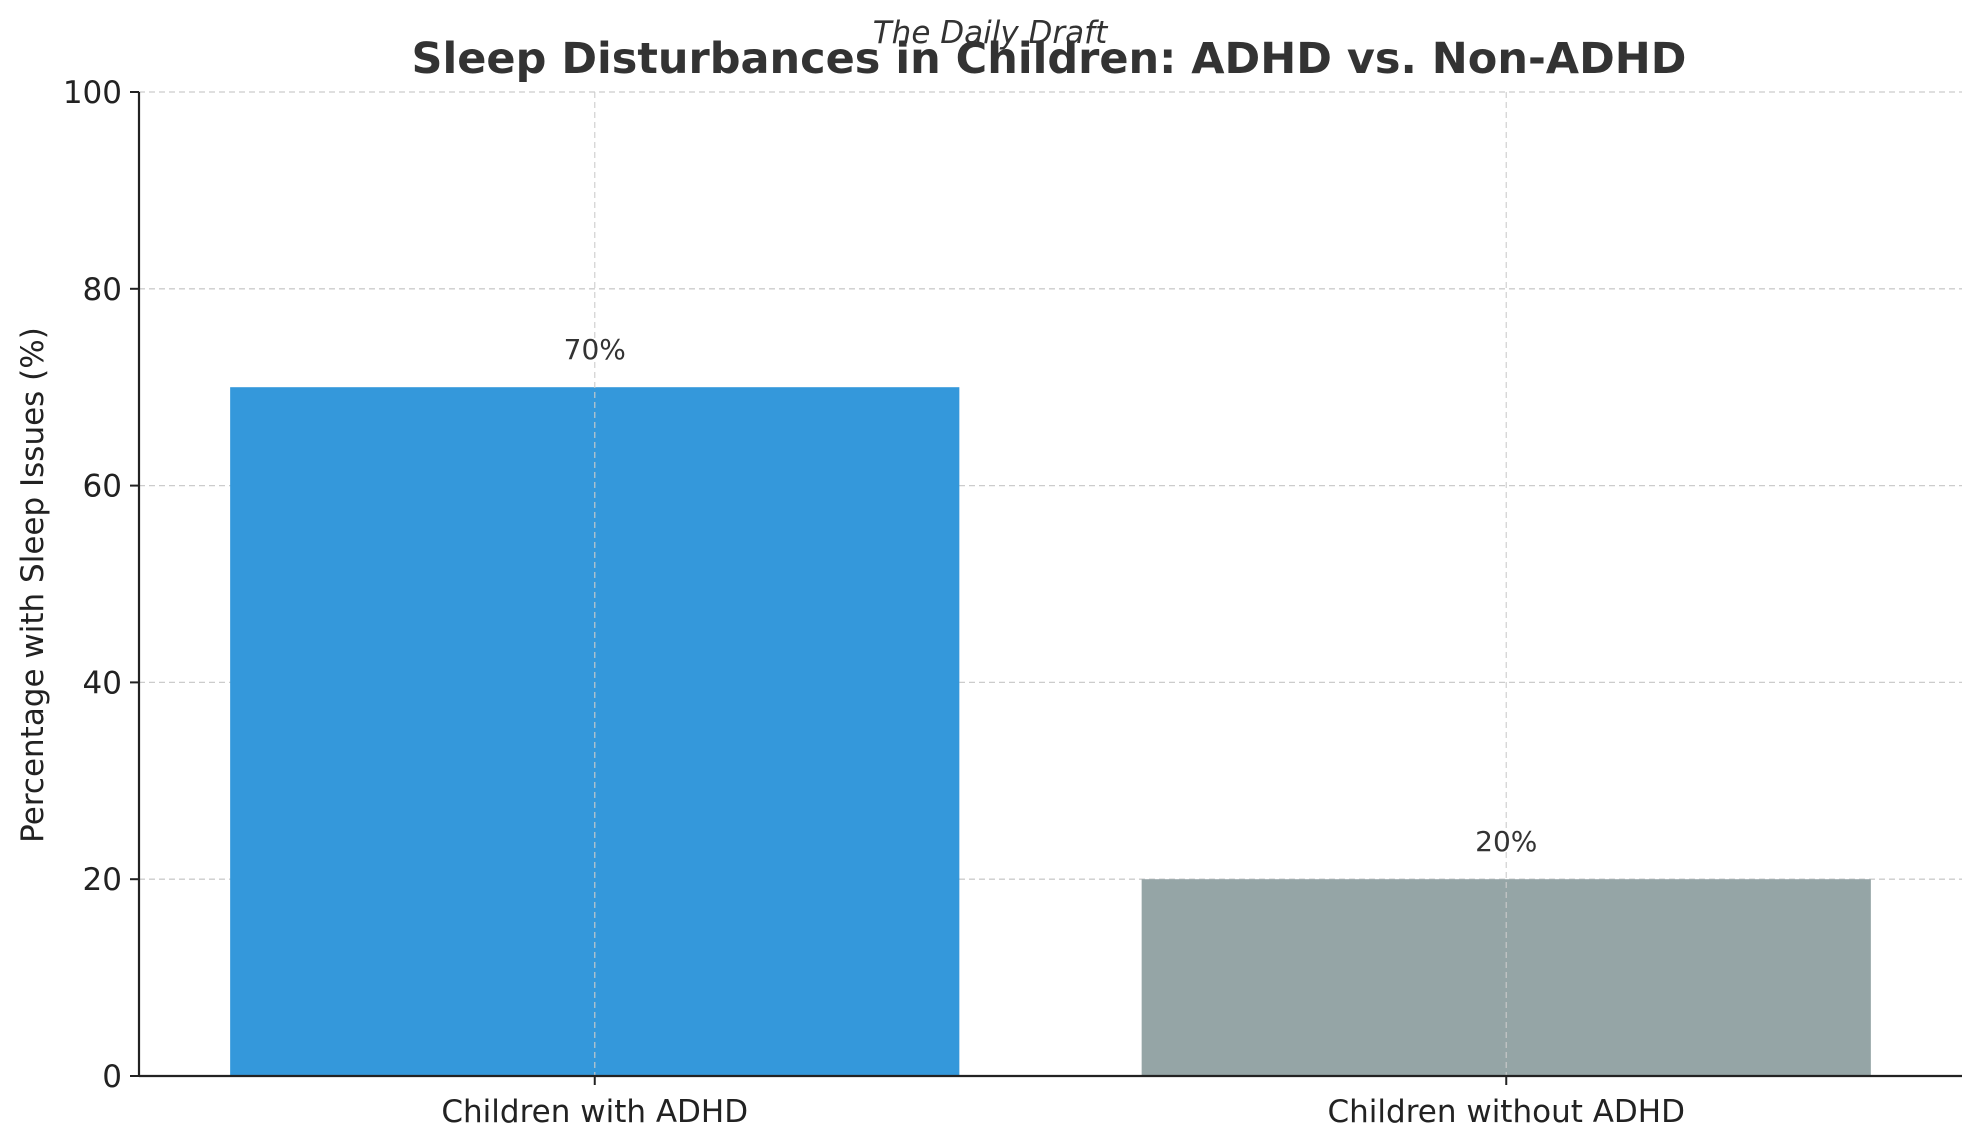  What do you see at coordinates (102, 487) in the screenshot?
I see `y-tick-label: 60` at bounding box center [102, 487].